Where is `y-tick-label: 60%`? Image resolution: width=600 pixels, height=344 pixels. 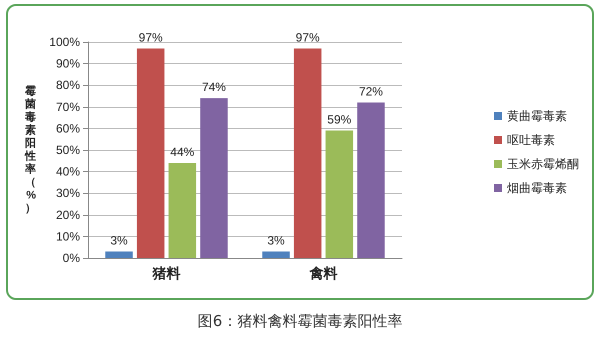 y-tick-label: 60% is located at coordinates (68, 128).